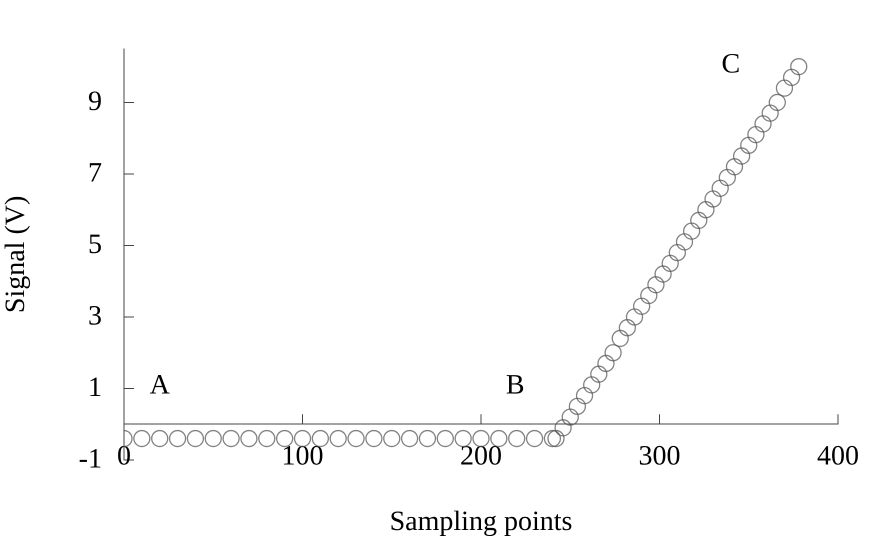  I want to click on y-tick-label: -1, so click(90, 458).